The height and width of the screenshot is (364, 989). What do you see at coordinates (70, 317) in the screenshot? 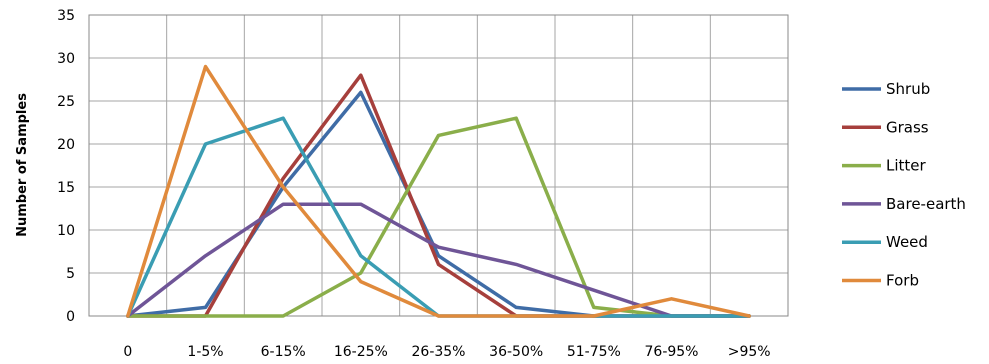
I see `y-tick-label: 0` at bounding box center [70, 317].